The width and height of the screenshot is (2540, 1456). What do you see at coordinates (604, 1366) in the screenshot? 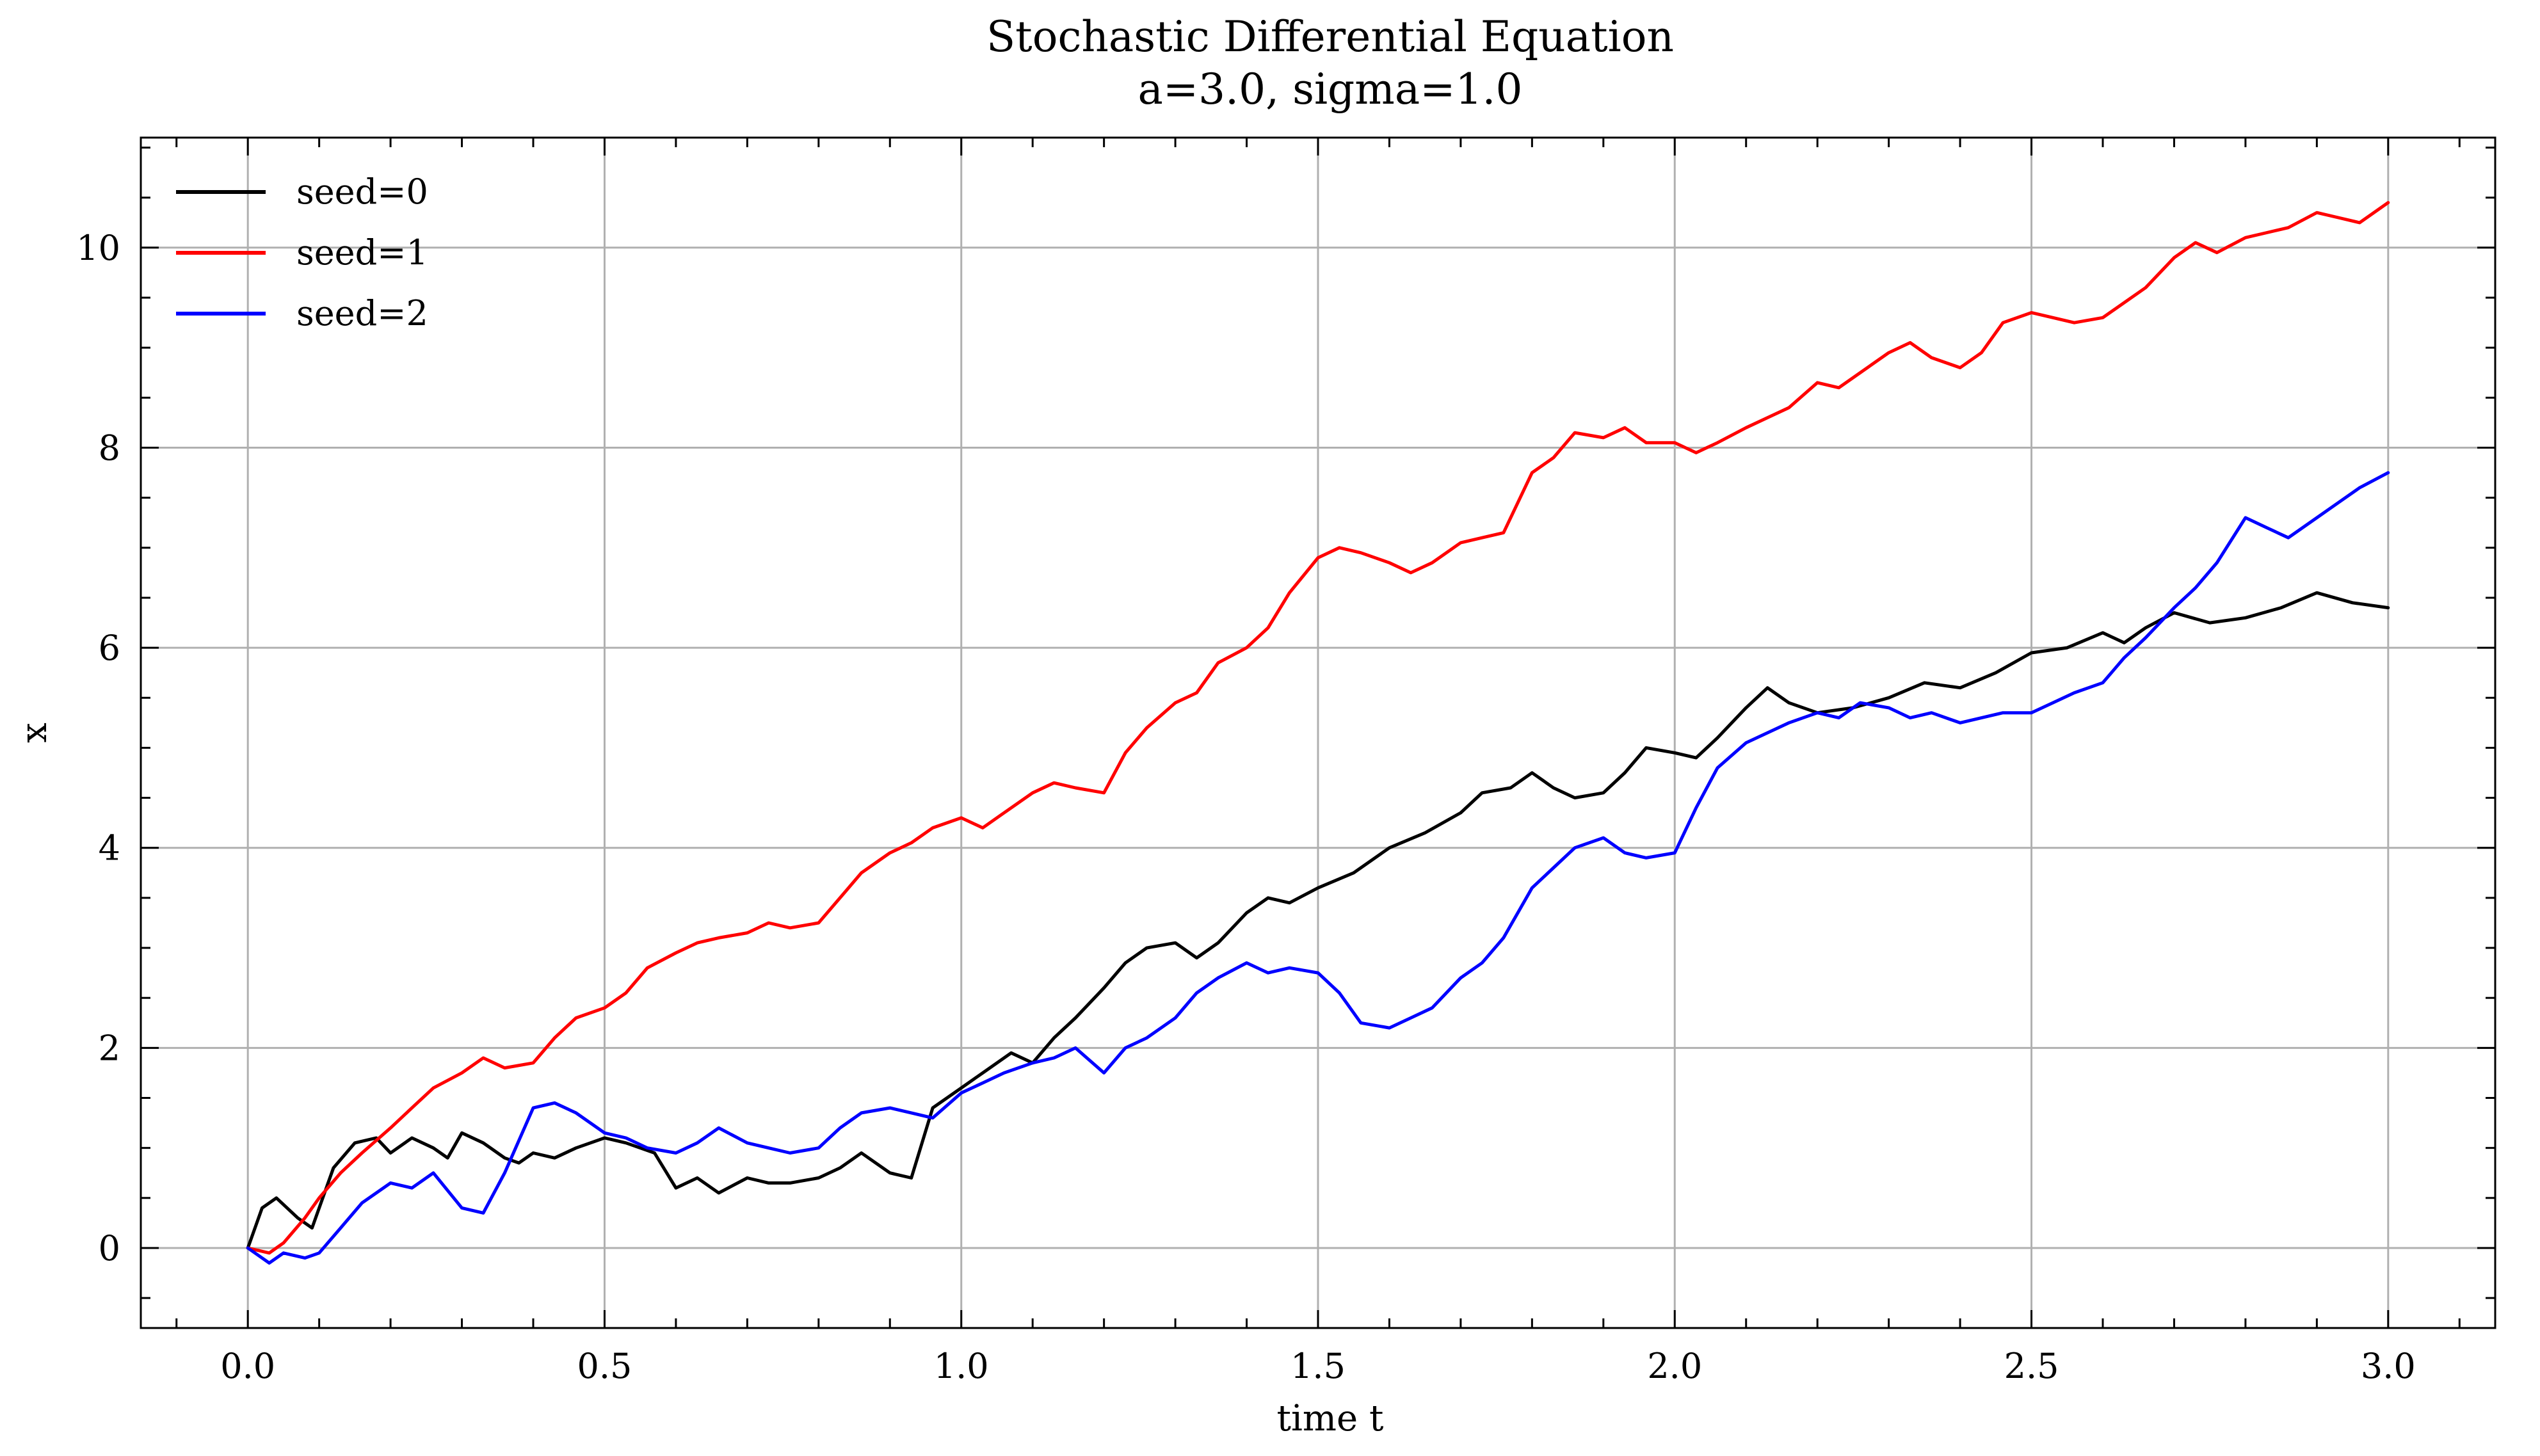
I see `x-tick-label: 0.5` at bounding box center [604, 1366].